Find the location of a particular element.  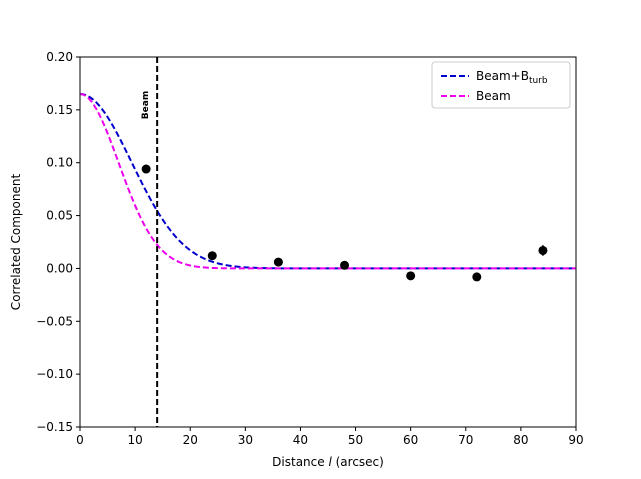

x-axis-label: Distance l (arcsec) is located at coordinates (328, 462).